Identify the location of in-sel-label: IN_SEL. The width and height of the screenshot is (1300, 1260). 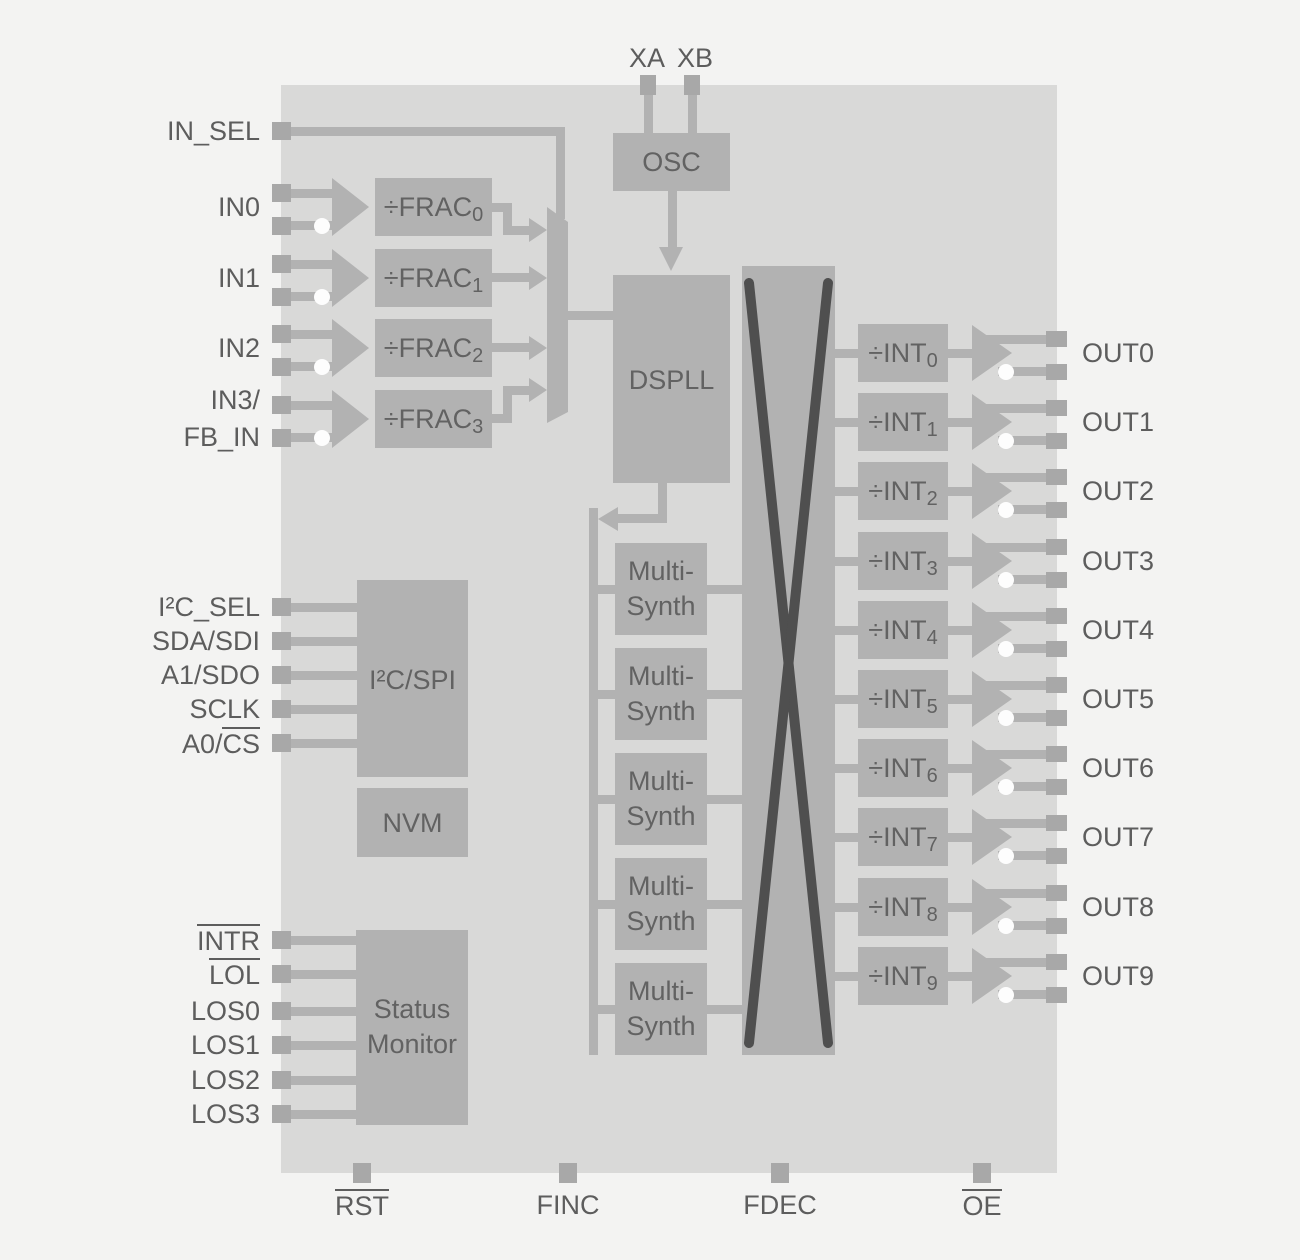
(213, 131).